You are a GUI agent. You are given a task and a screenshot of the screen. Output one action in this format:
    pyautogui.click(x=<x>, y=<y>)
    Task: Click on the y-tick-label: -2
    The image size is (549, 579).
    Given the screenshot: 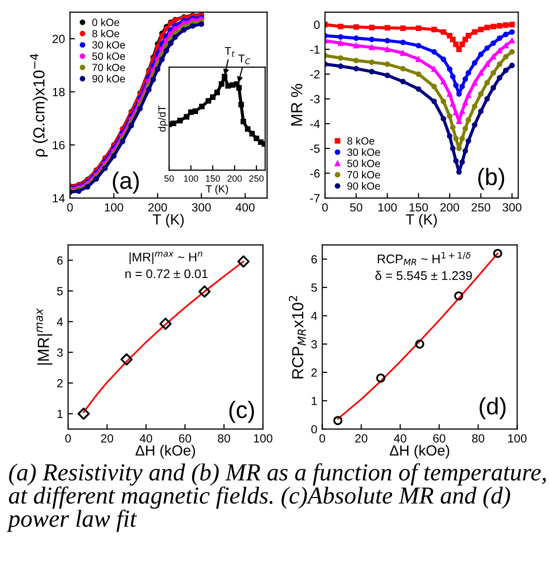 What is the action you would take?
    pyautogui.click(x=315, y=74)
    